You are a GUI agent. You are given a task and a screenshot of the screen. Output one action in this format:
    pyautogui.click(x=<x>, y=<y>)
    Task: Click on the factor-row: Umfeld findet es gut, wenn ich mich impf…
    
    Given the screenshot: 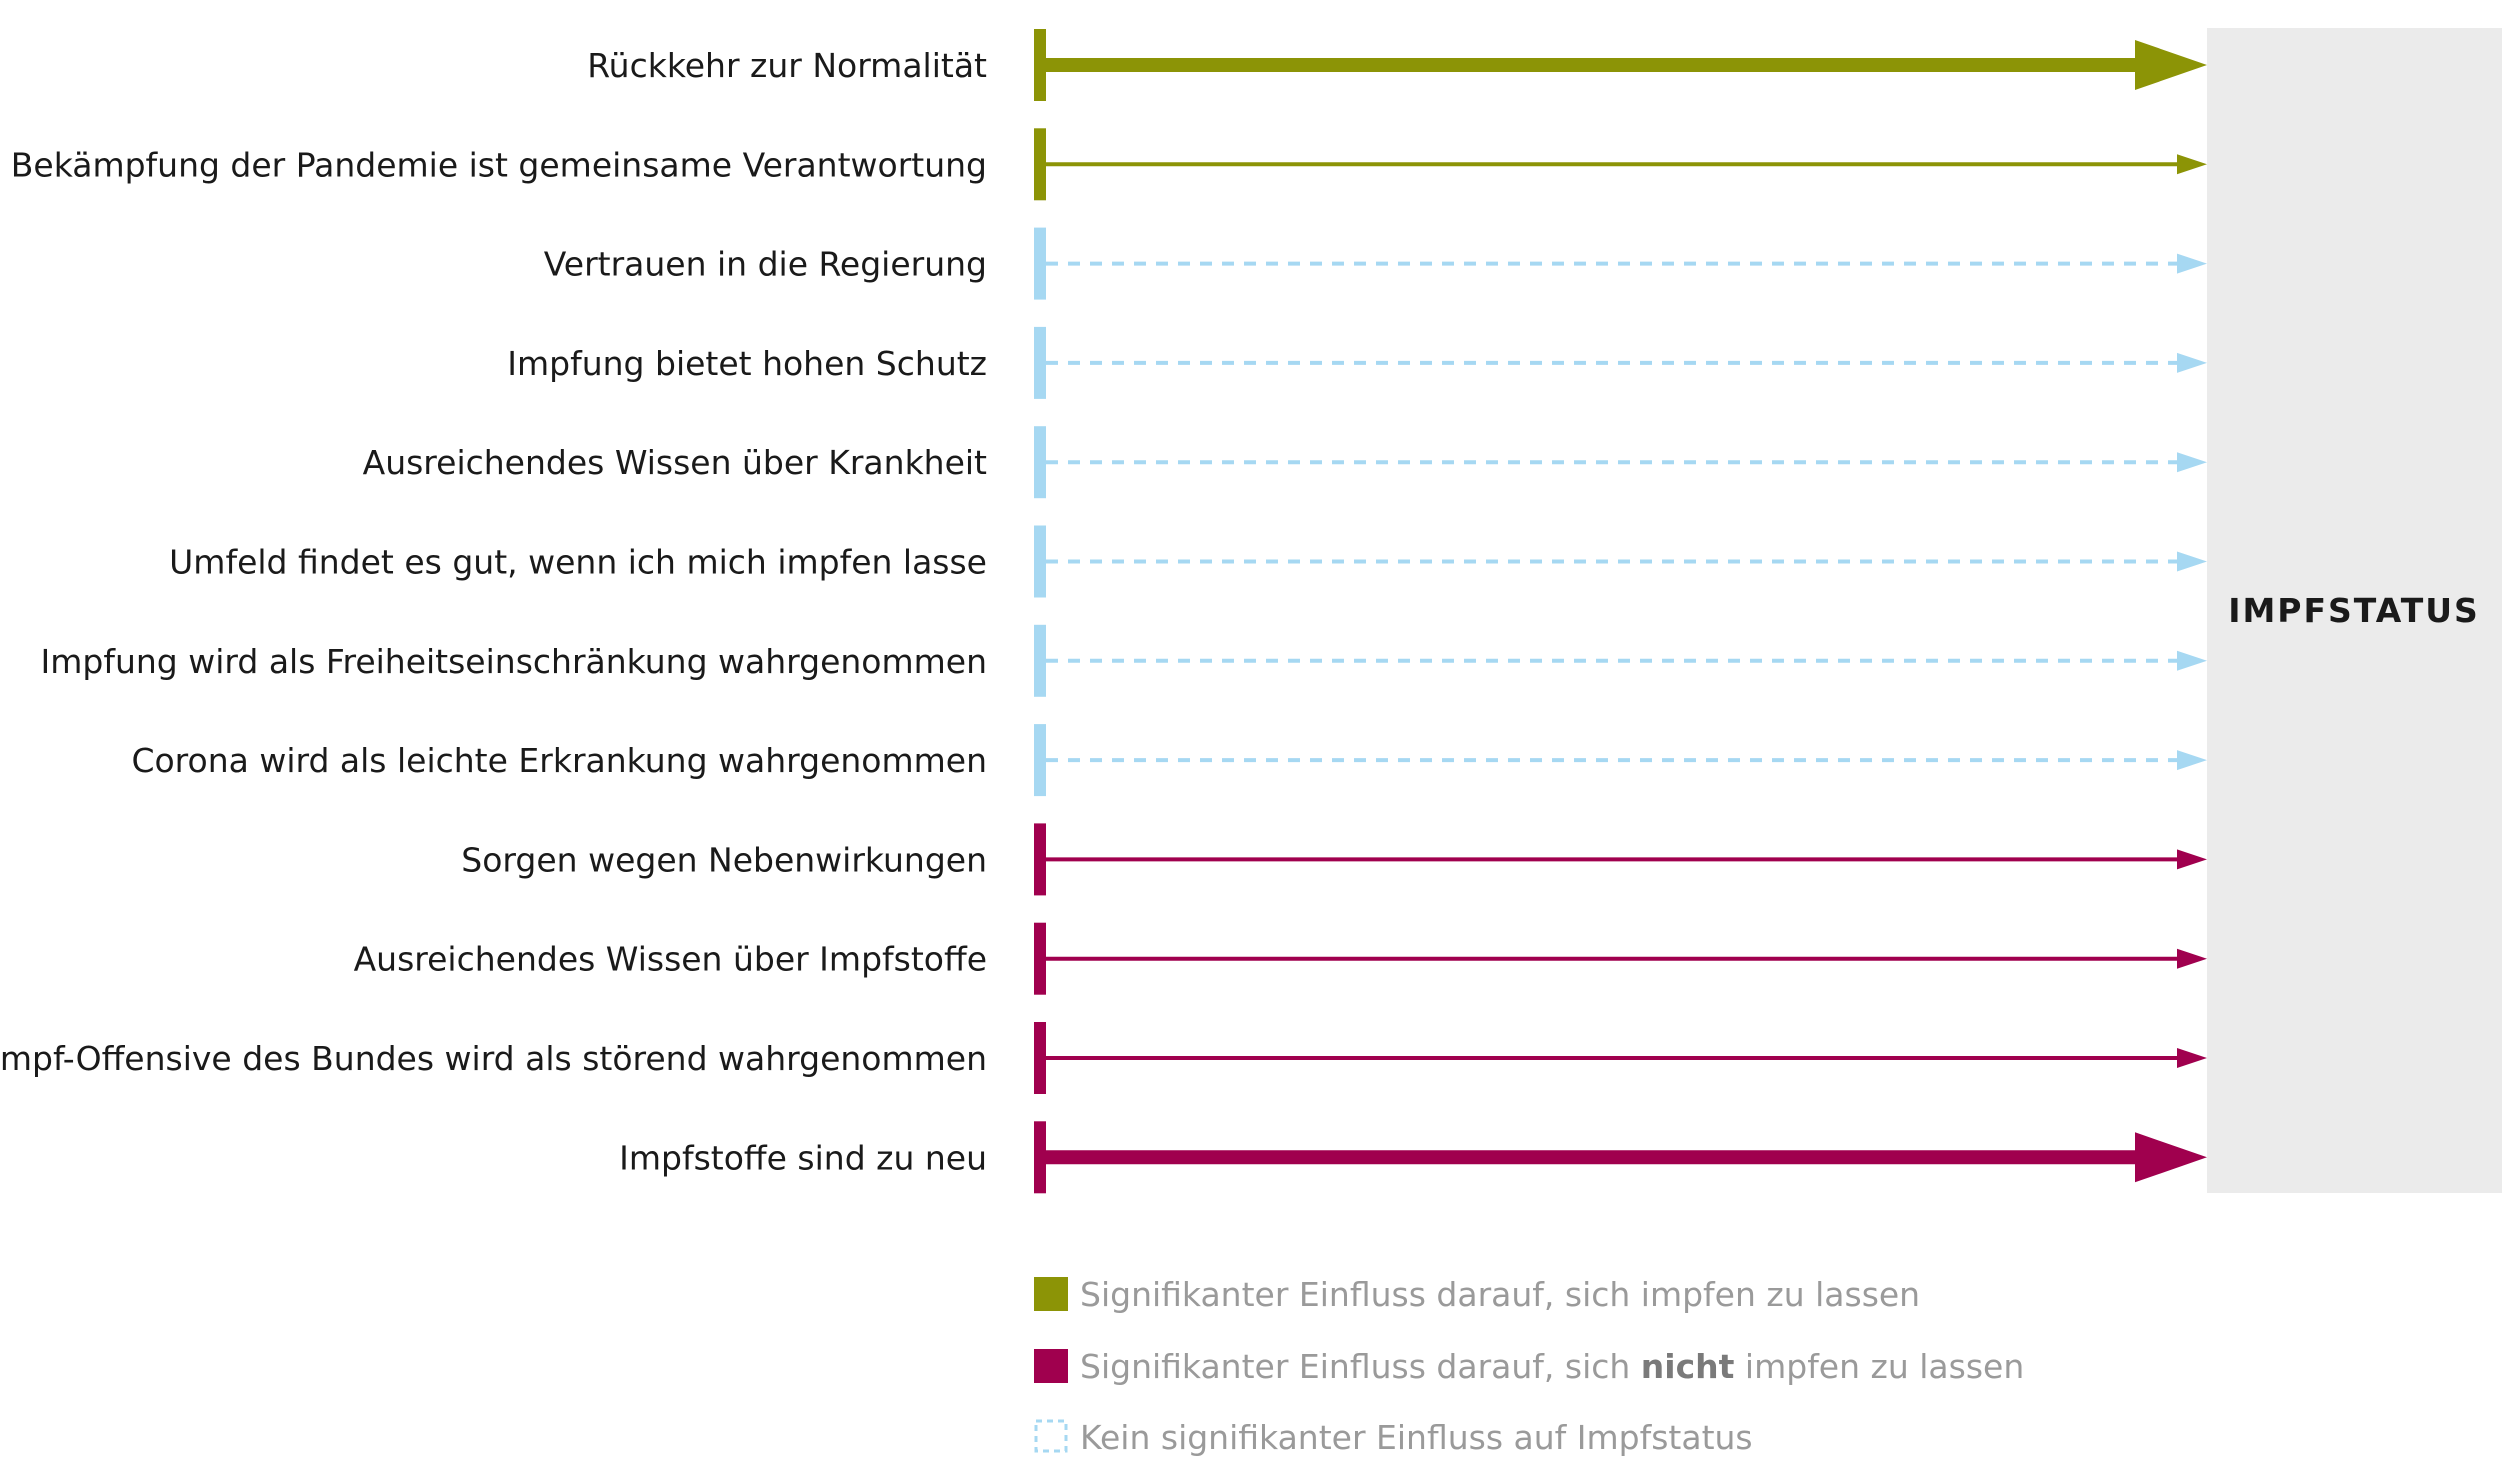 What is the action you would take?
    pyautogui.click(x=1188, y=561)
    